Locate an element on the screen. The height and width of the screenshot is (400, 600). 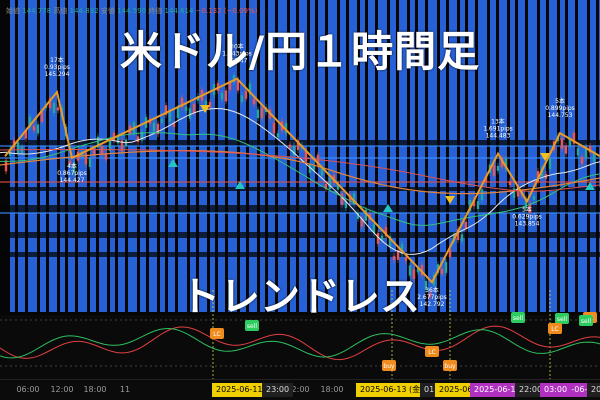
time-tick: 18:00 is located at coordinates (95, 389).